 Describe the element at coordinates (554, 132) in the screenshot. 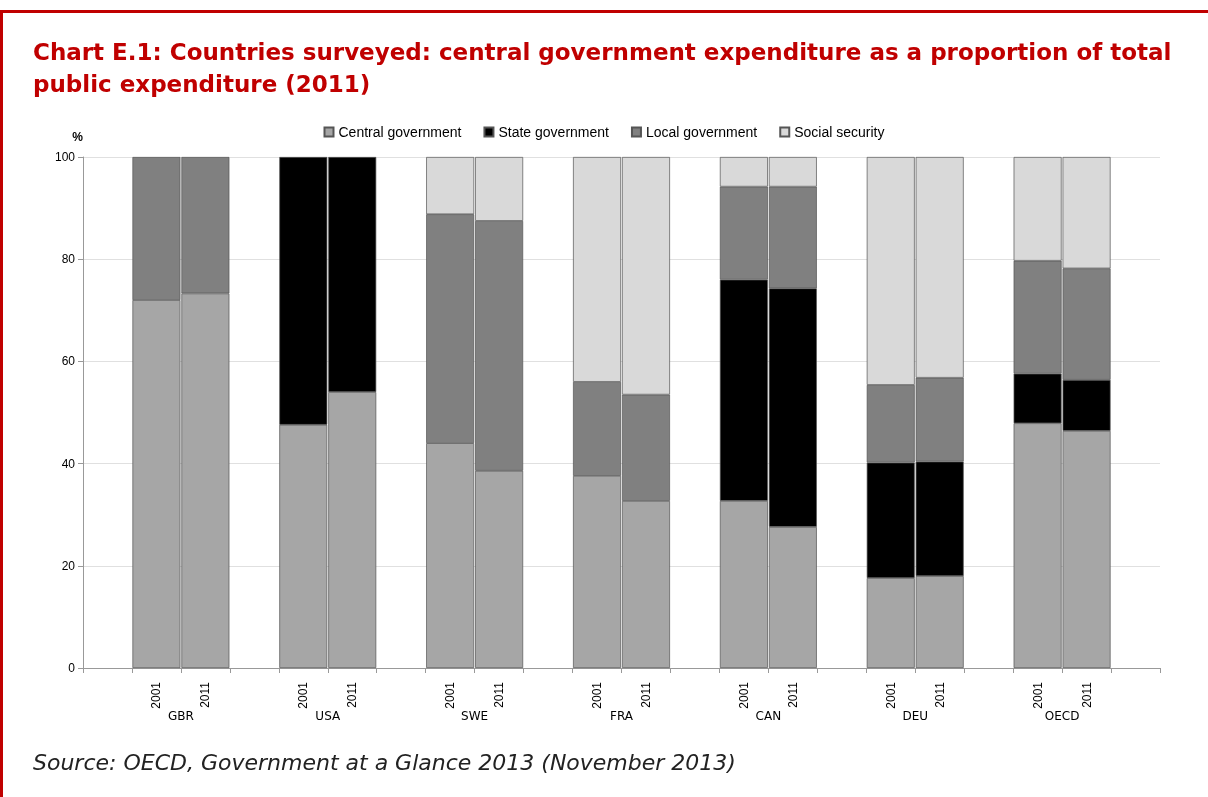

I see `legend-label: State government` at that location.